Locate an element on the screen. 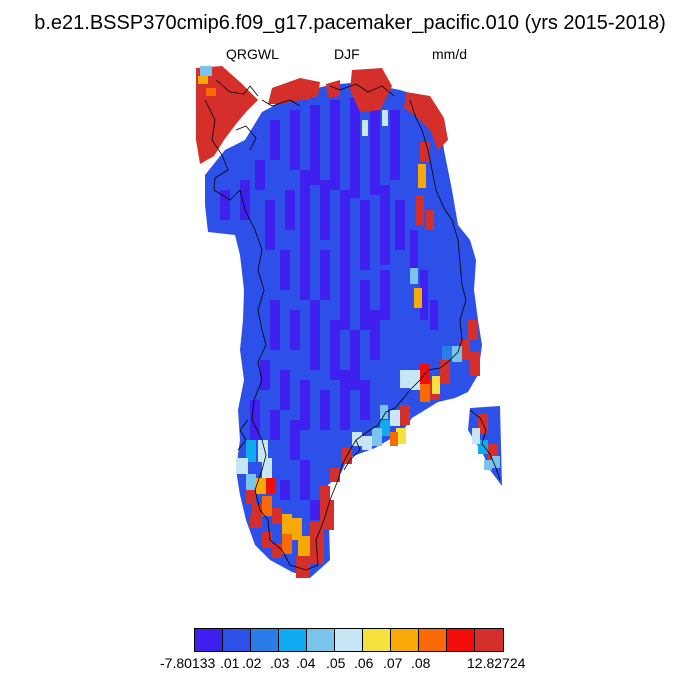  season-label: DJF is located at coordinates (347, 54).